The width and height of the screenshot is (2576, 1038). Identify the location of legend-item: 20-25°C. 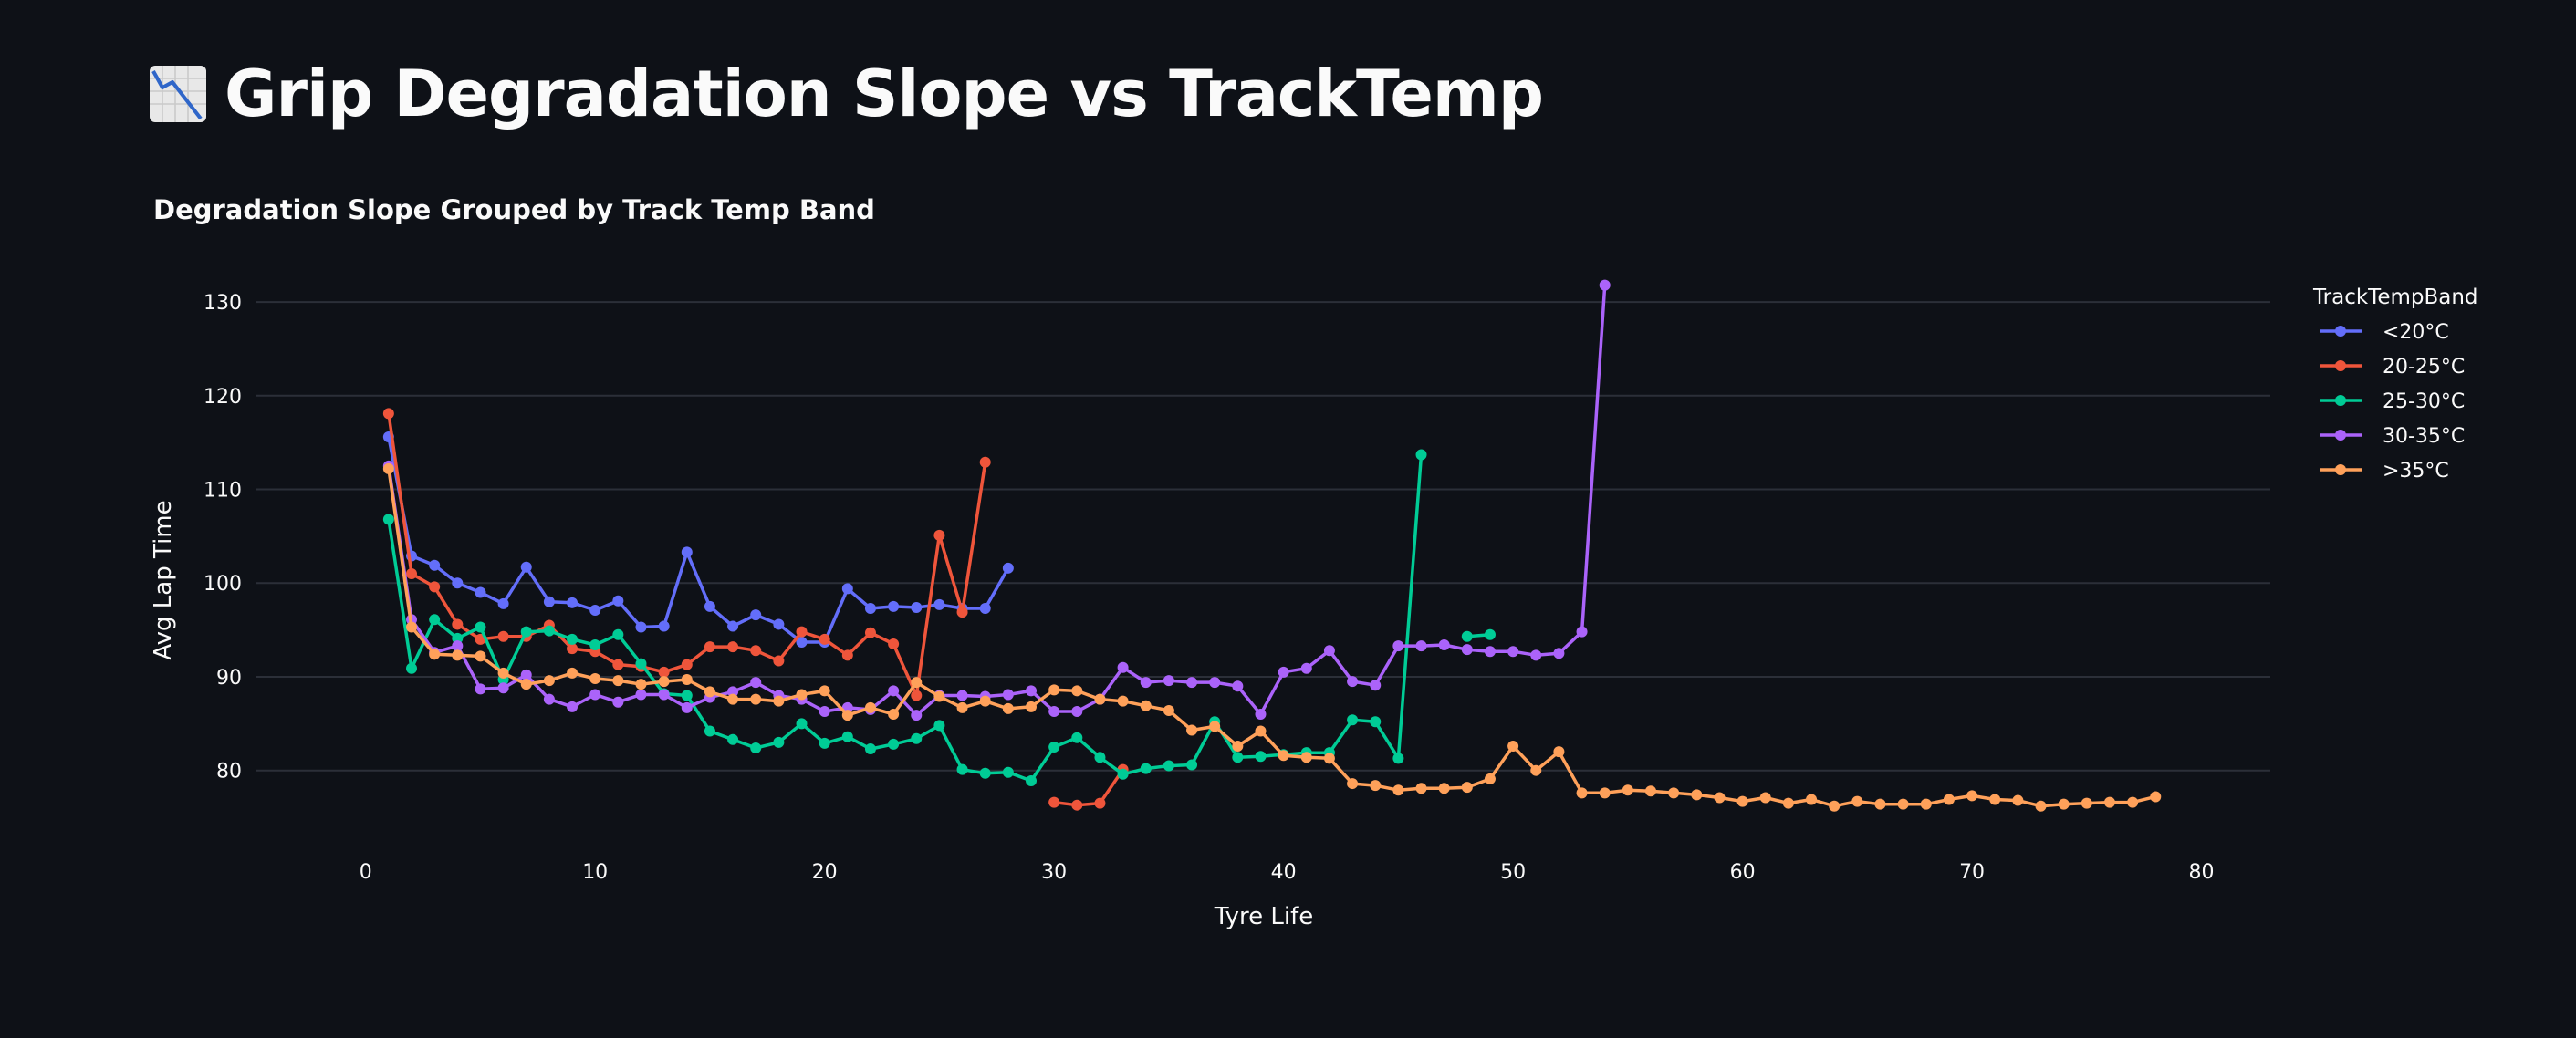
(2392, 367).